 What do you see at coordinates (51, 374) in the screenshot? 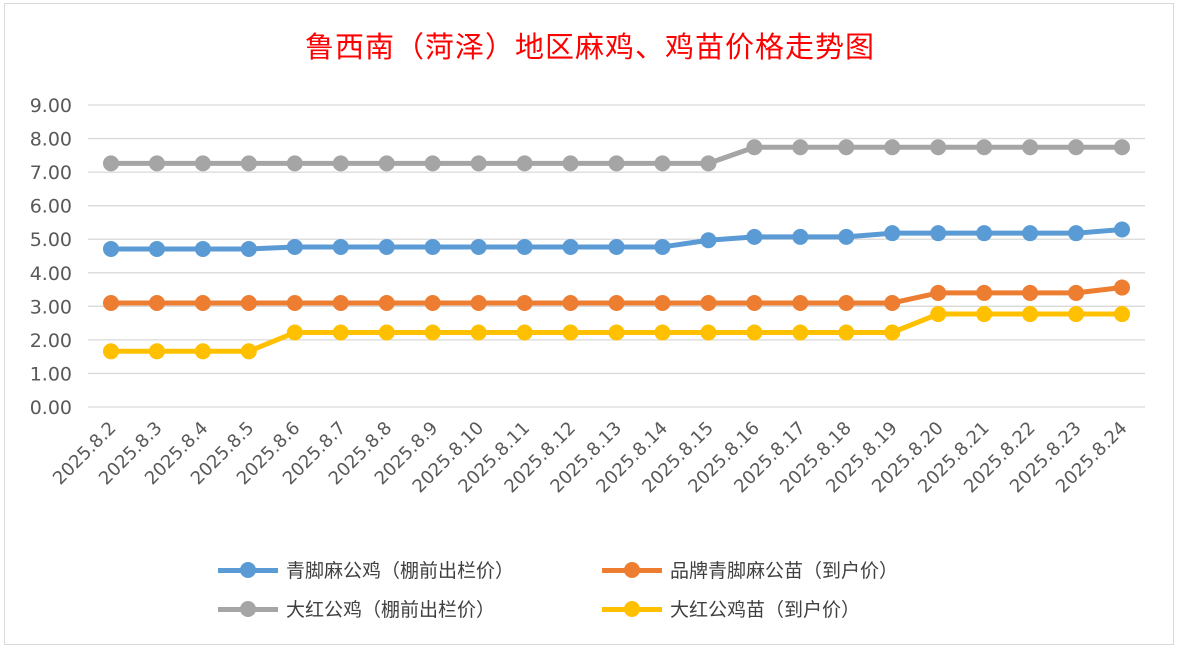
I see `y-tick-label: 1.00` at bounding box center [51, 374].